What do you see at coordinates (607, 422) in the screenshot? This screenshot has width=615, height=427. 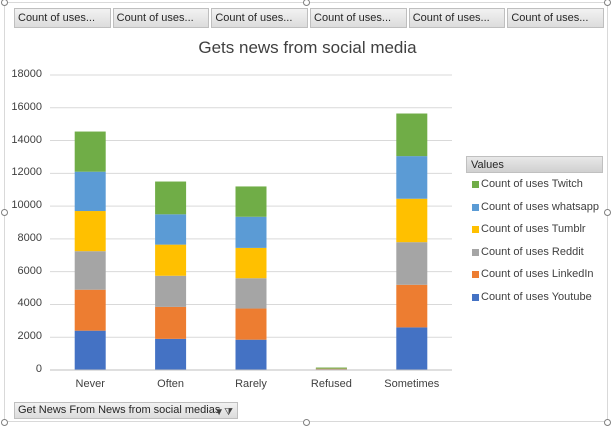 I see `resize-handle-bottom-right` at bounding box center [607, 422].